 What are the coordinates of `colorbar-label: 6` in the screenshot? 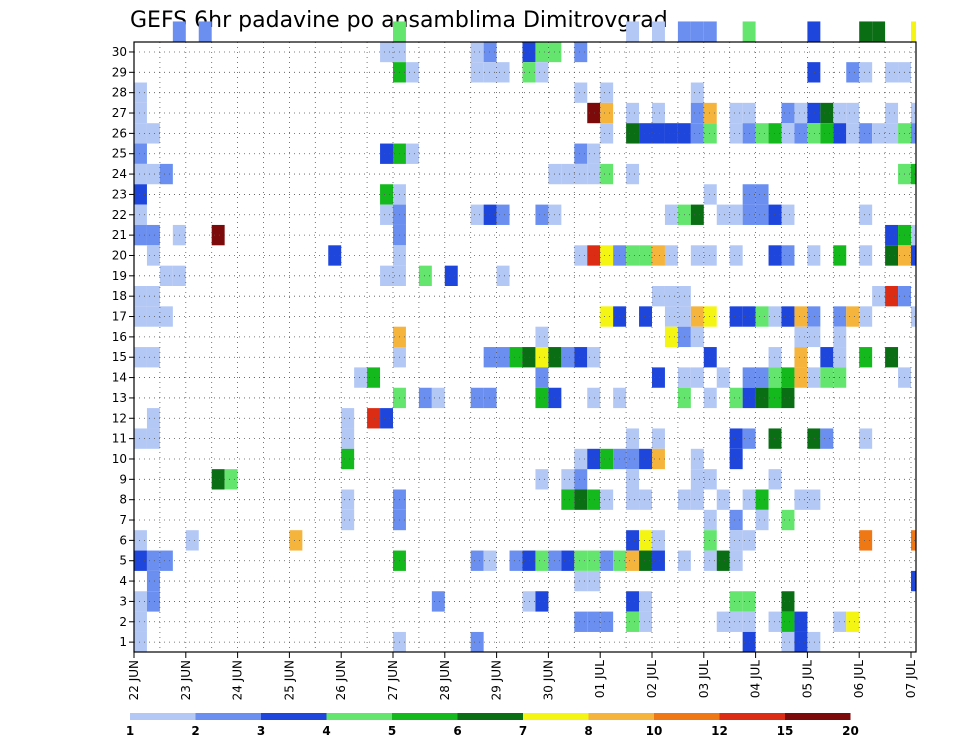 It's located at (457, 731).